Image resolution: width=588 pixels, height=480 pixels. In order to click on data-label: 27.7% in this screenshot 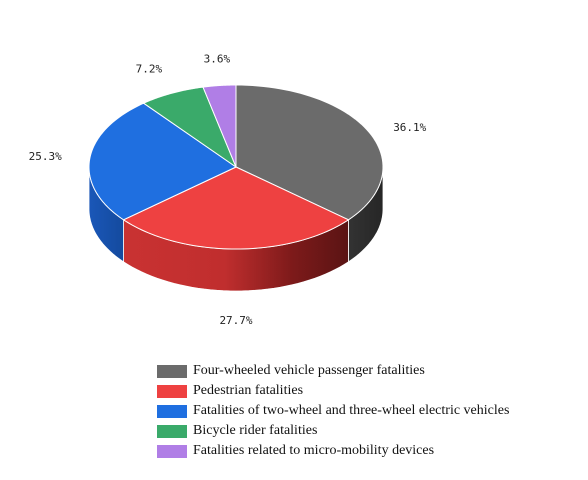, I will do `click(235, 320)`.